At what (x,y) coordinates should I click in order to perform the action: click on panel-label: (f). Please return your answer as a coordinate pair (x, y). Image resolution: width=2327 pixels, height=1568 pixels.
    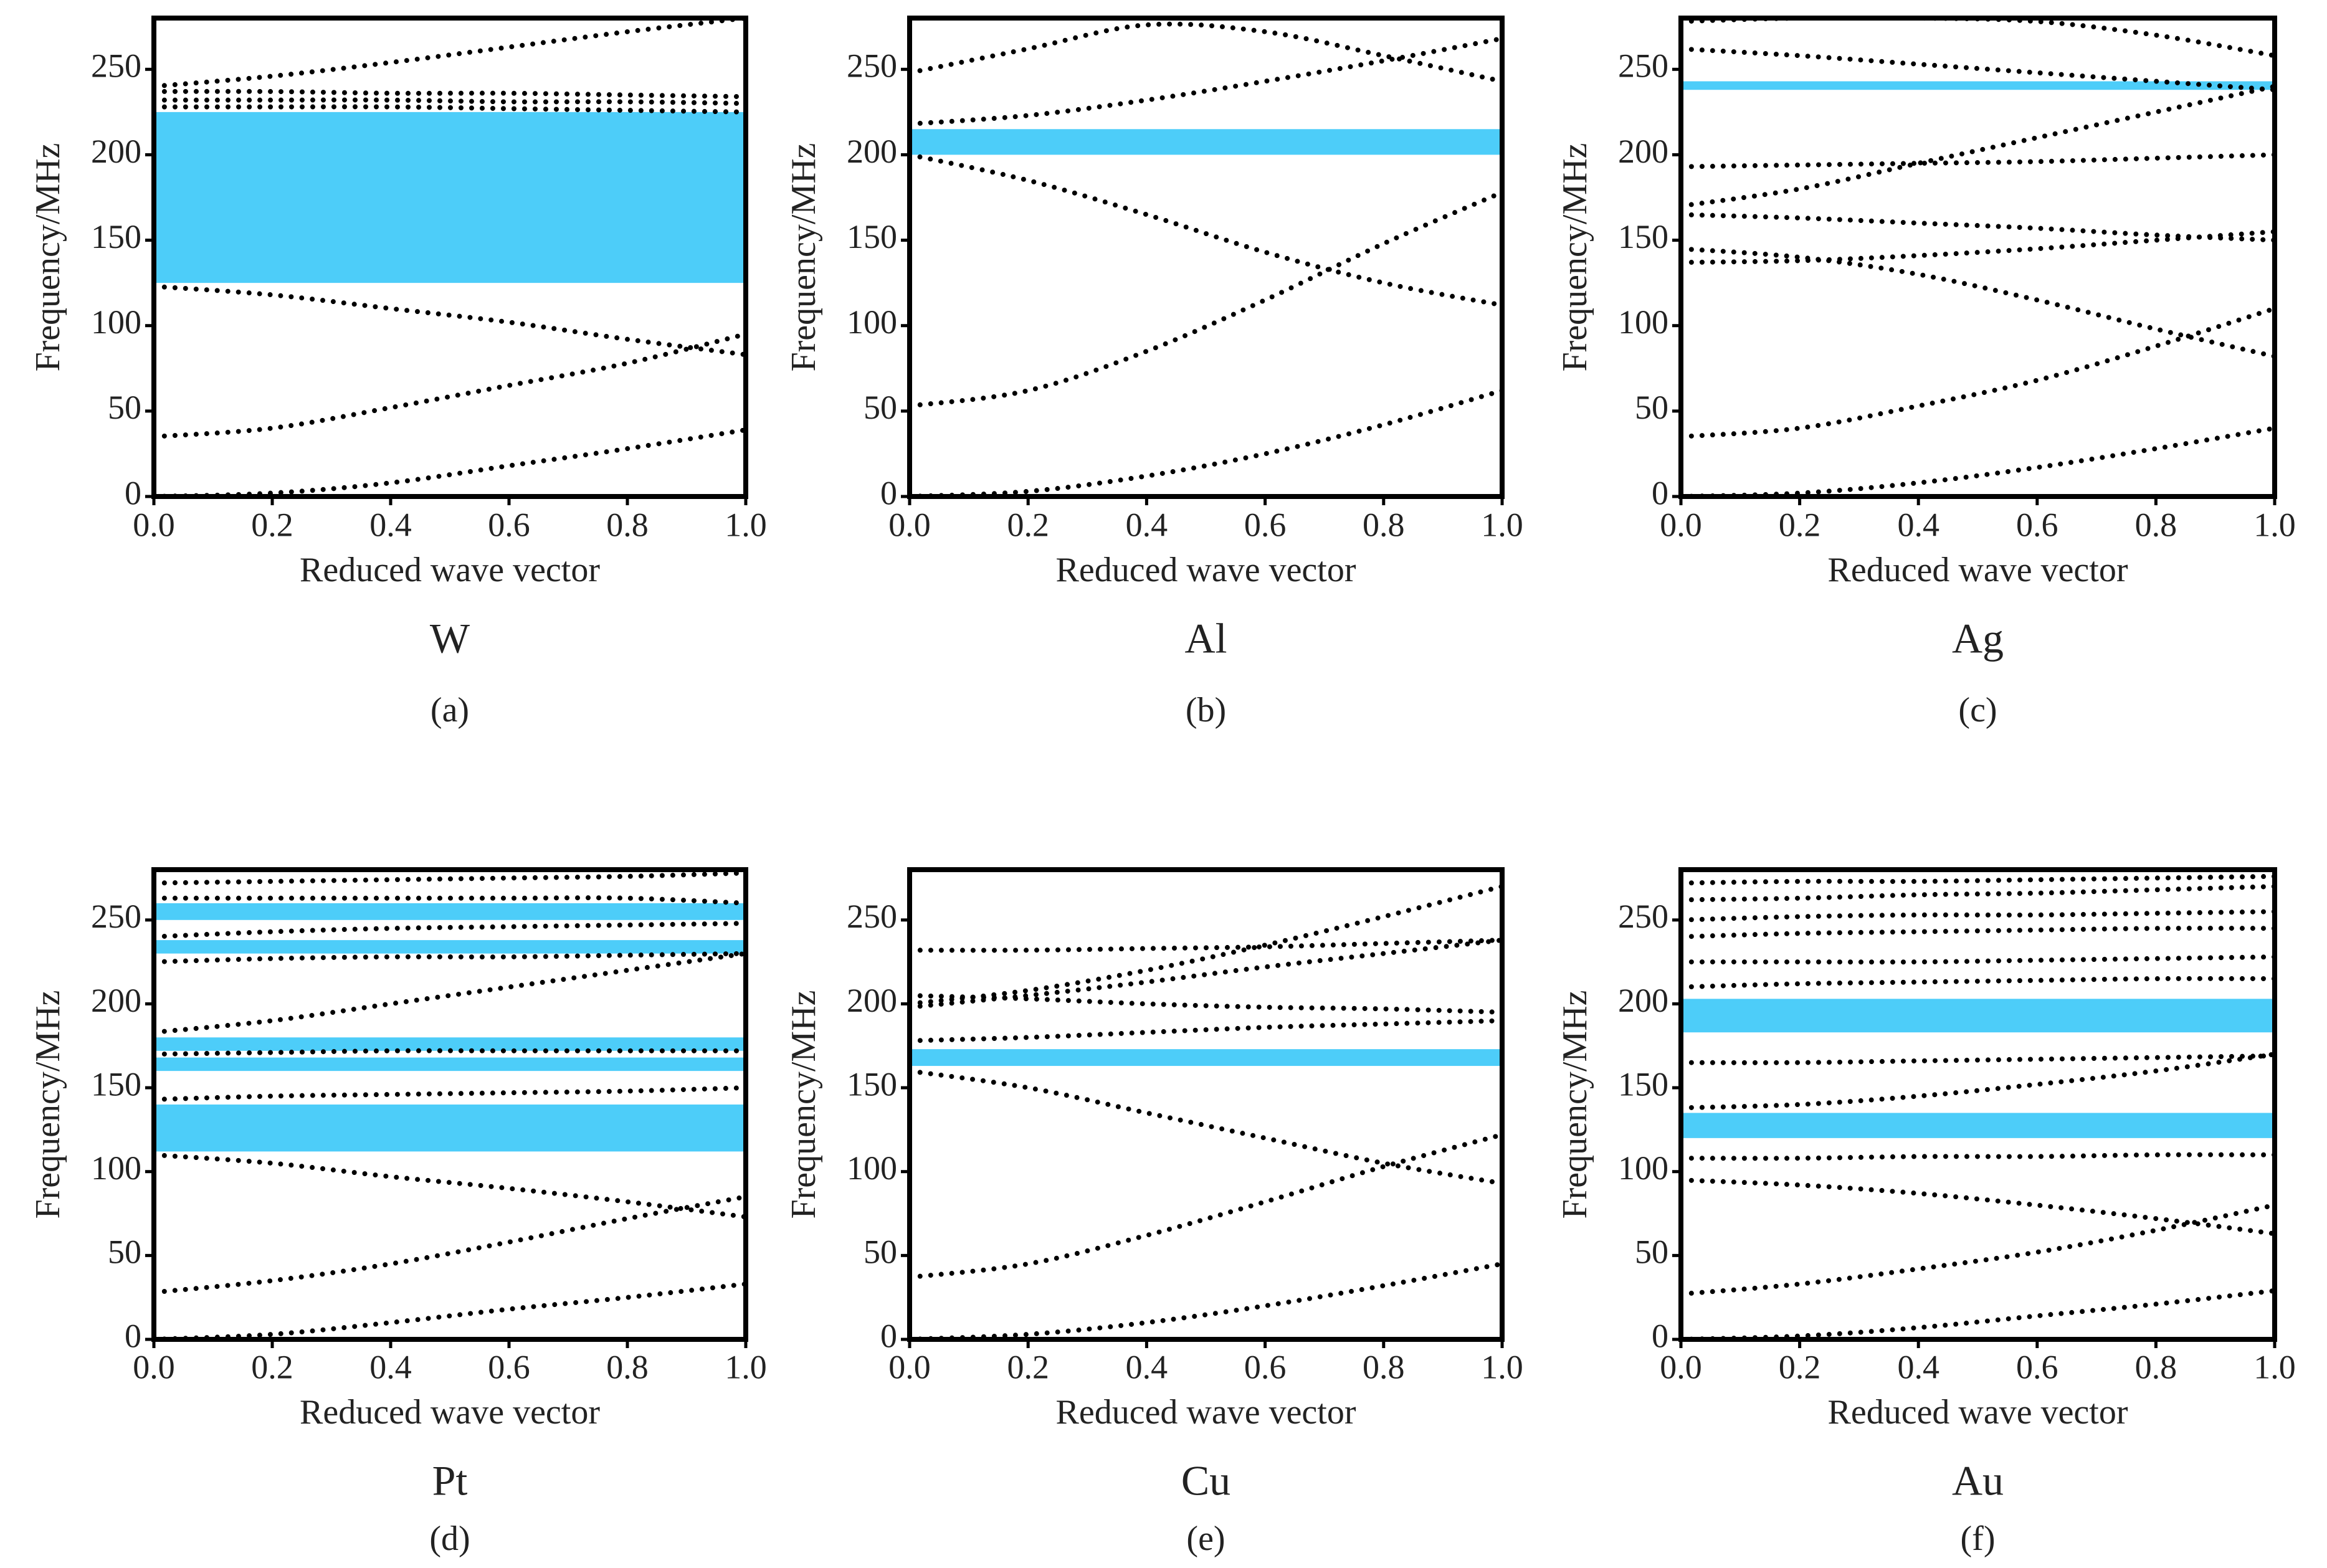
    Looking at the image, I should click on (1979, 1539).